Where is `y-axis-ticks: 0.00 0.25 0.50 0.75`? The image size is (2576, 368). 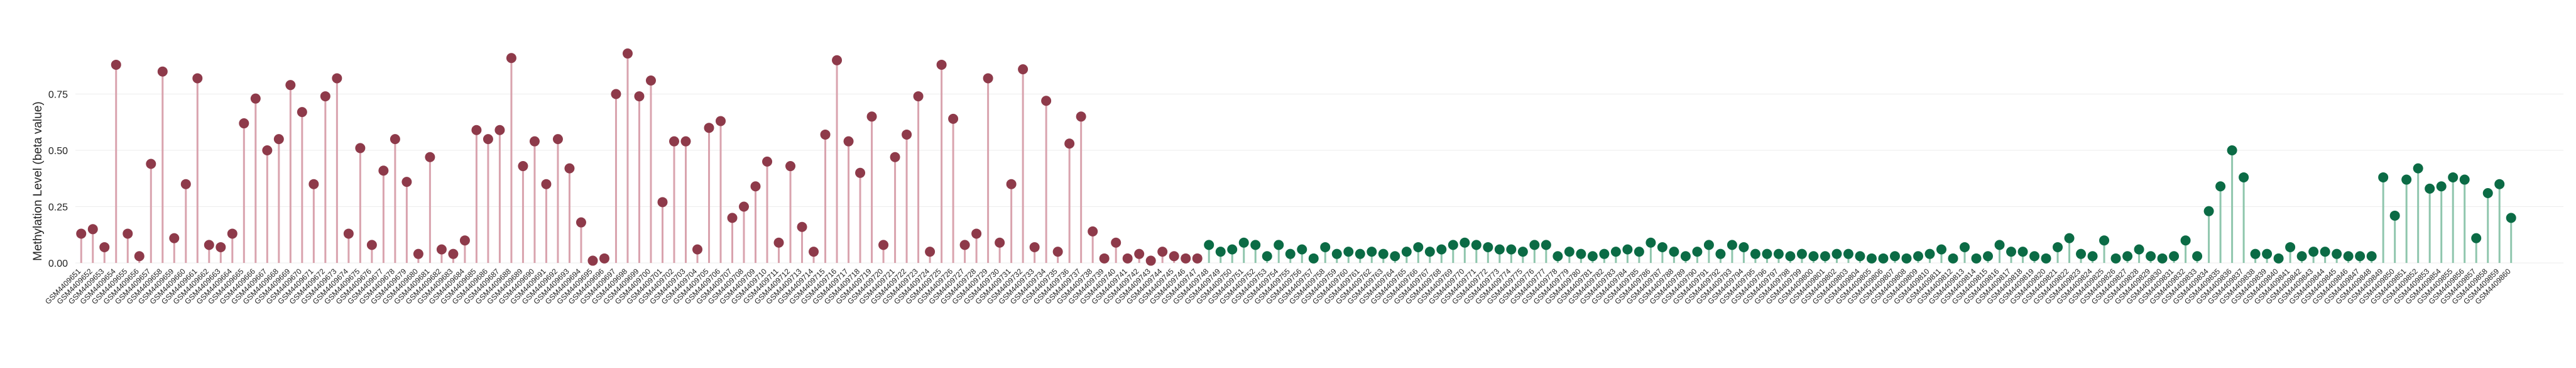 y-axis-ticks: 0.00 0.25 0.50 0.75 is located at coordinates (58, 180).